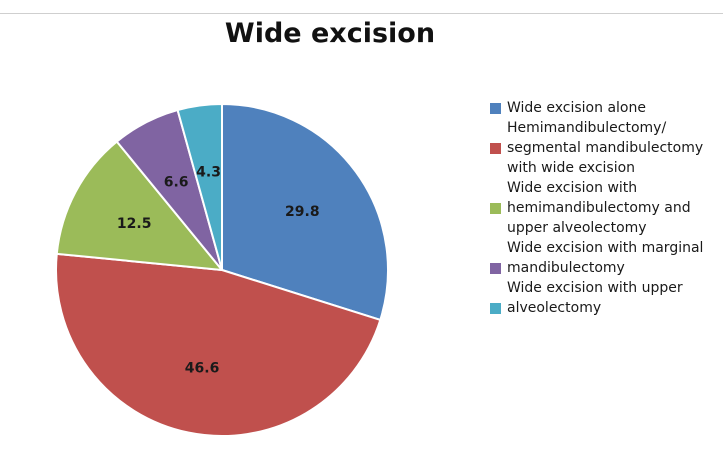 The width and height of the screenshot is (723, 453). Describe the element at coordinates (361, 13) in the screenshot. I see `top-divider` at that location.